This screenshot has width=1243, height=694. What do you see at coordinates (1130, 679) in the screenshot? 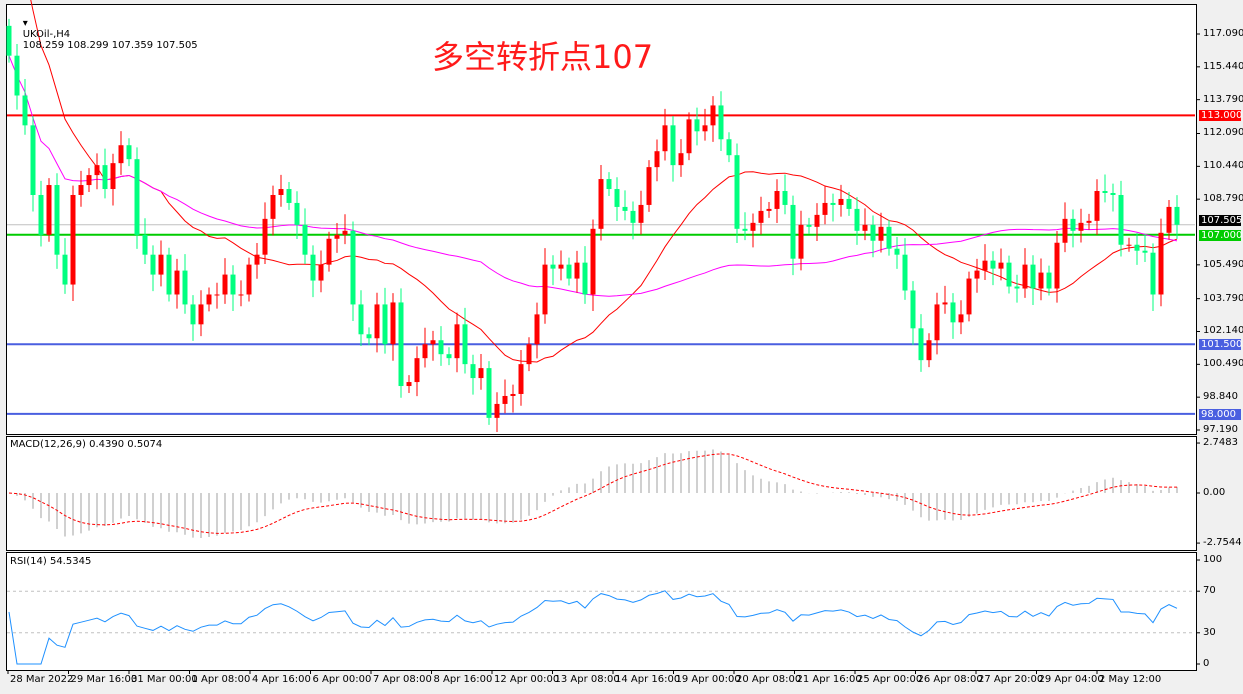
I see `time-tick-label: 2 May 12:00` at bounding box center [1130, 679].